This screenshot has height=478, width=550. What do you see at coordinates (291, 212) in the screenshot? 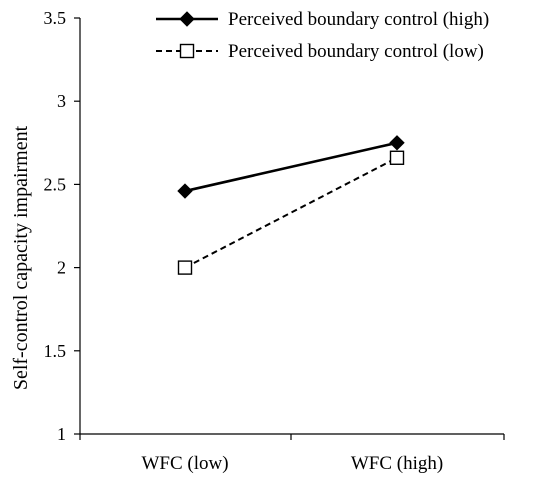
I see `series-line-low` at bounding box center [291, 212].